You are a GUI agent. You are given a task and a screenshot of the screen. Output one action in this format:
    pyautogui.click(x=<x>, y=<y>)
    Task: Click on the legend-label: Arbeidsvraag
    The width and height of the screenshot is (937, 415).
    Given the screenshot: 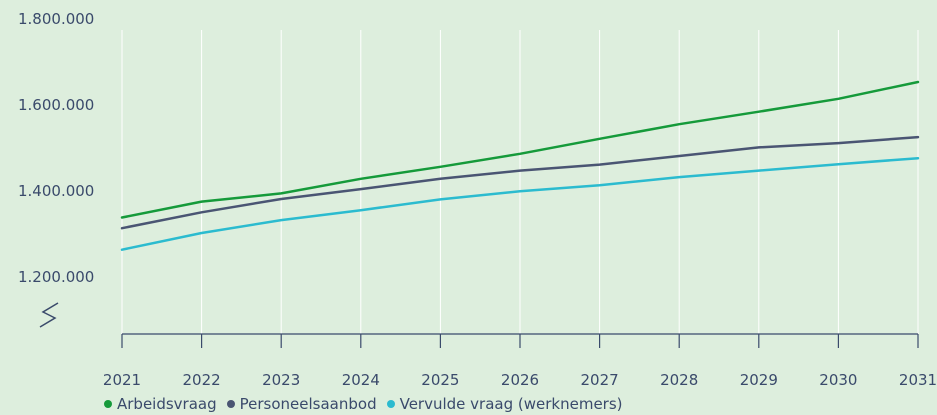 What is the action you would take?
    pyautogui.click(x=167, y=404)
    